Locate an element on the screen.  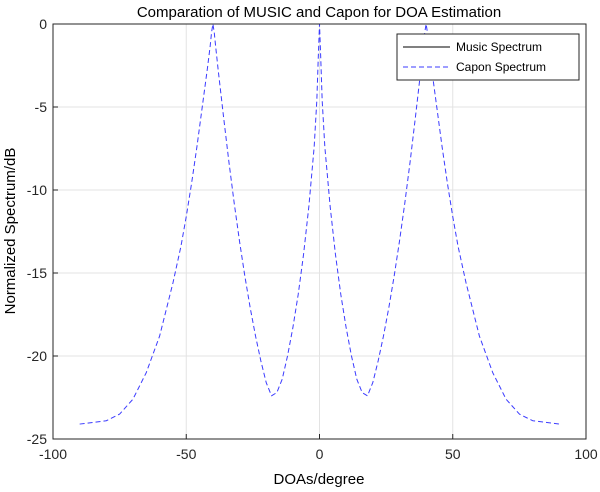
x-tick-label: 100 is located at coordinates (586, 454).